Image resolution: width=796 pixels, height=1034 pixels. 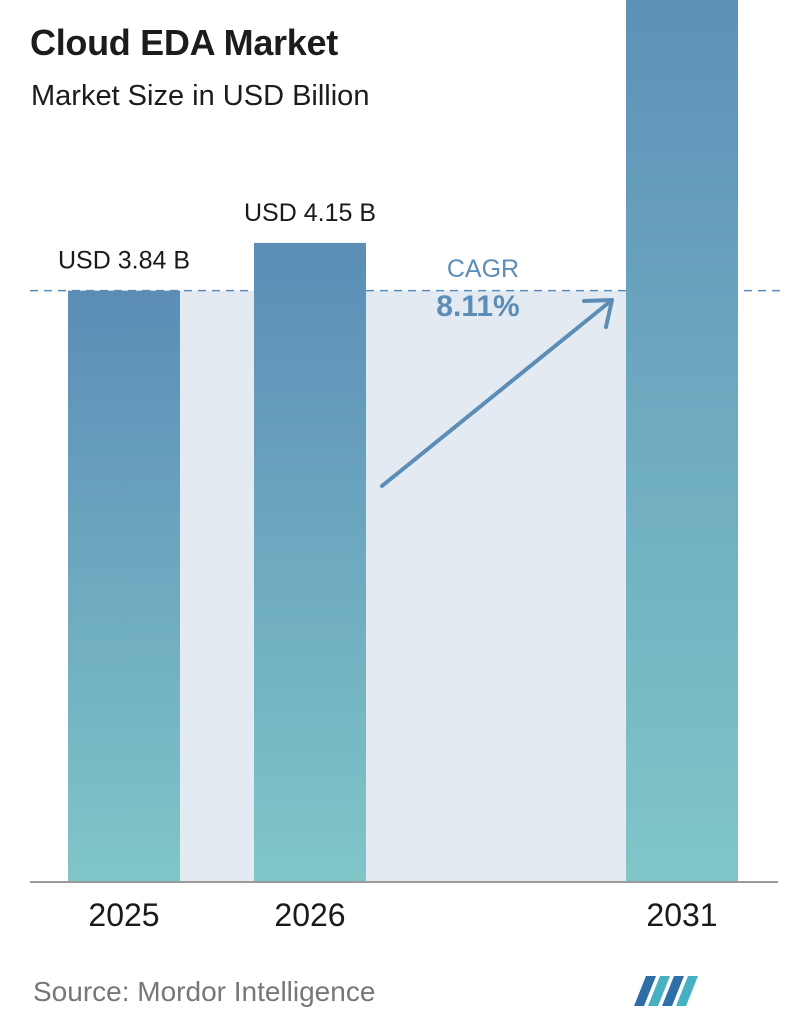 What do you see at coordinates (682, 441) in the screenshot?
I see `bar-2031` at bounding box center [682, 441].